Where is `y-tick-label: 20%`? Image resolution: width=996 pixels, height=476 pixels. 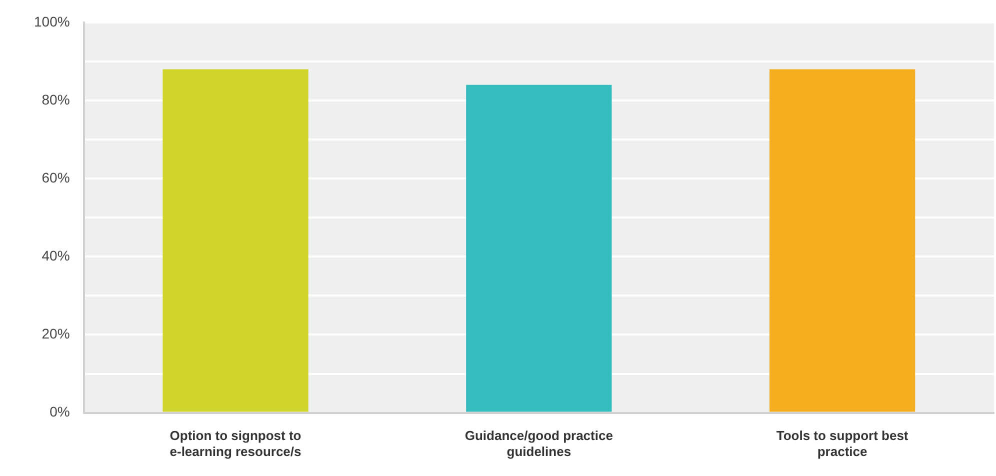
y-tick-label: 20% is located at coordinates (56, 334).